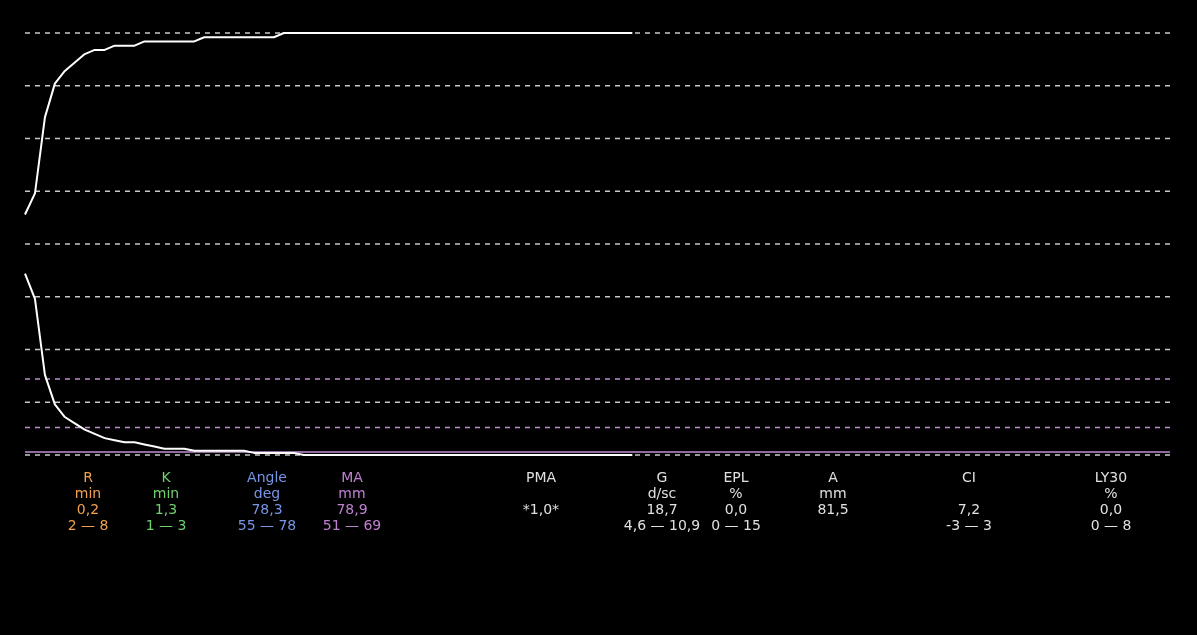 The height and width of the screenshot is (635, 1197). Describe the element at coordinates (352, 501) in the screenshot. I see `text: MA mm 78,9 51 — 69` at that location.